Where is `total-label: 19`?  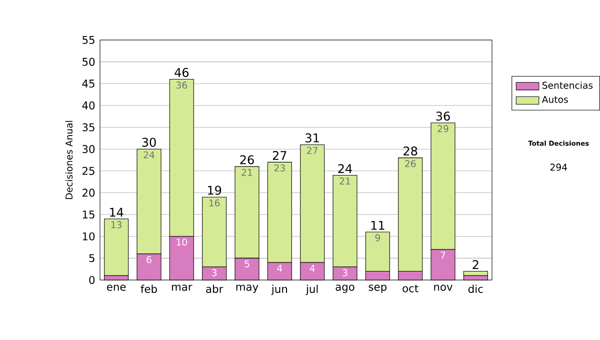
total-label: 19 is located at coordinates (215, 190).